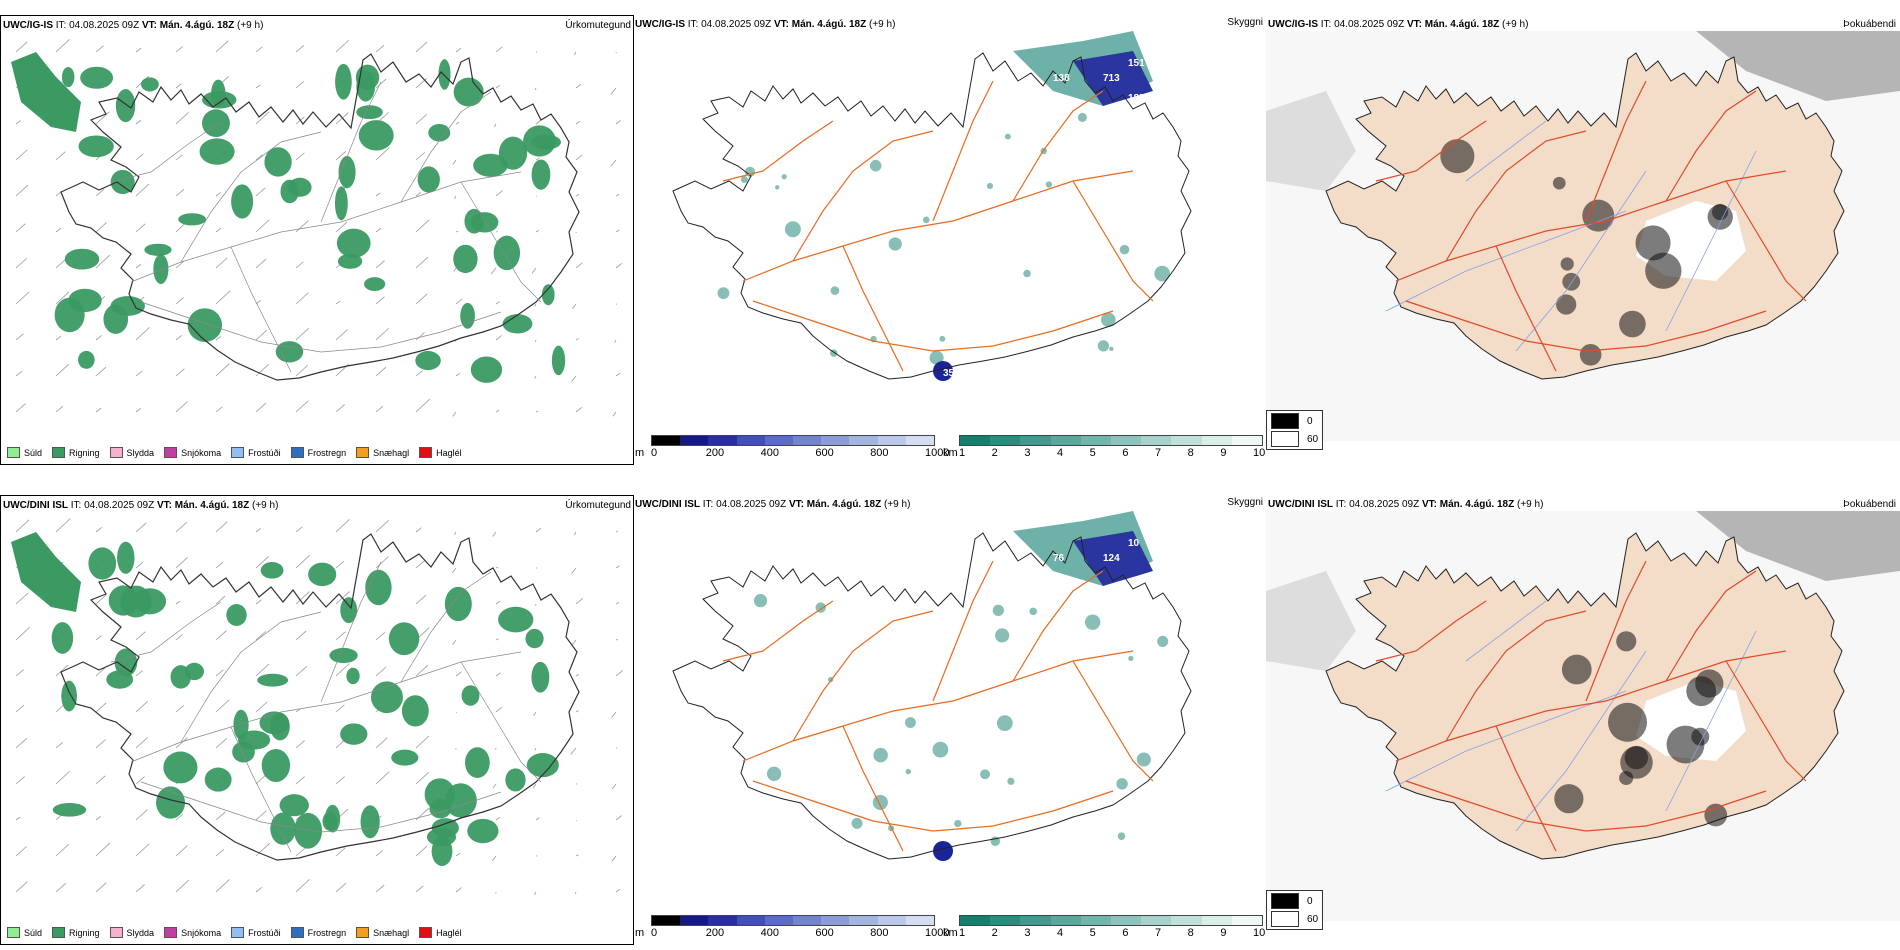 The image size is (1900, 950). Describe the element at coordinates (660, 24) in the screenshot. I see `model-name: UWC/IG-IS` at that location.